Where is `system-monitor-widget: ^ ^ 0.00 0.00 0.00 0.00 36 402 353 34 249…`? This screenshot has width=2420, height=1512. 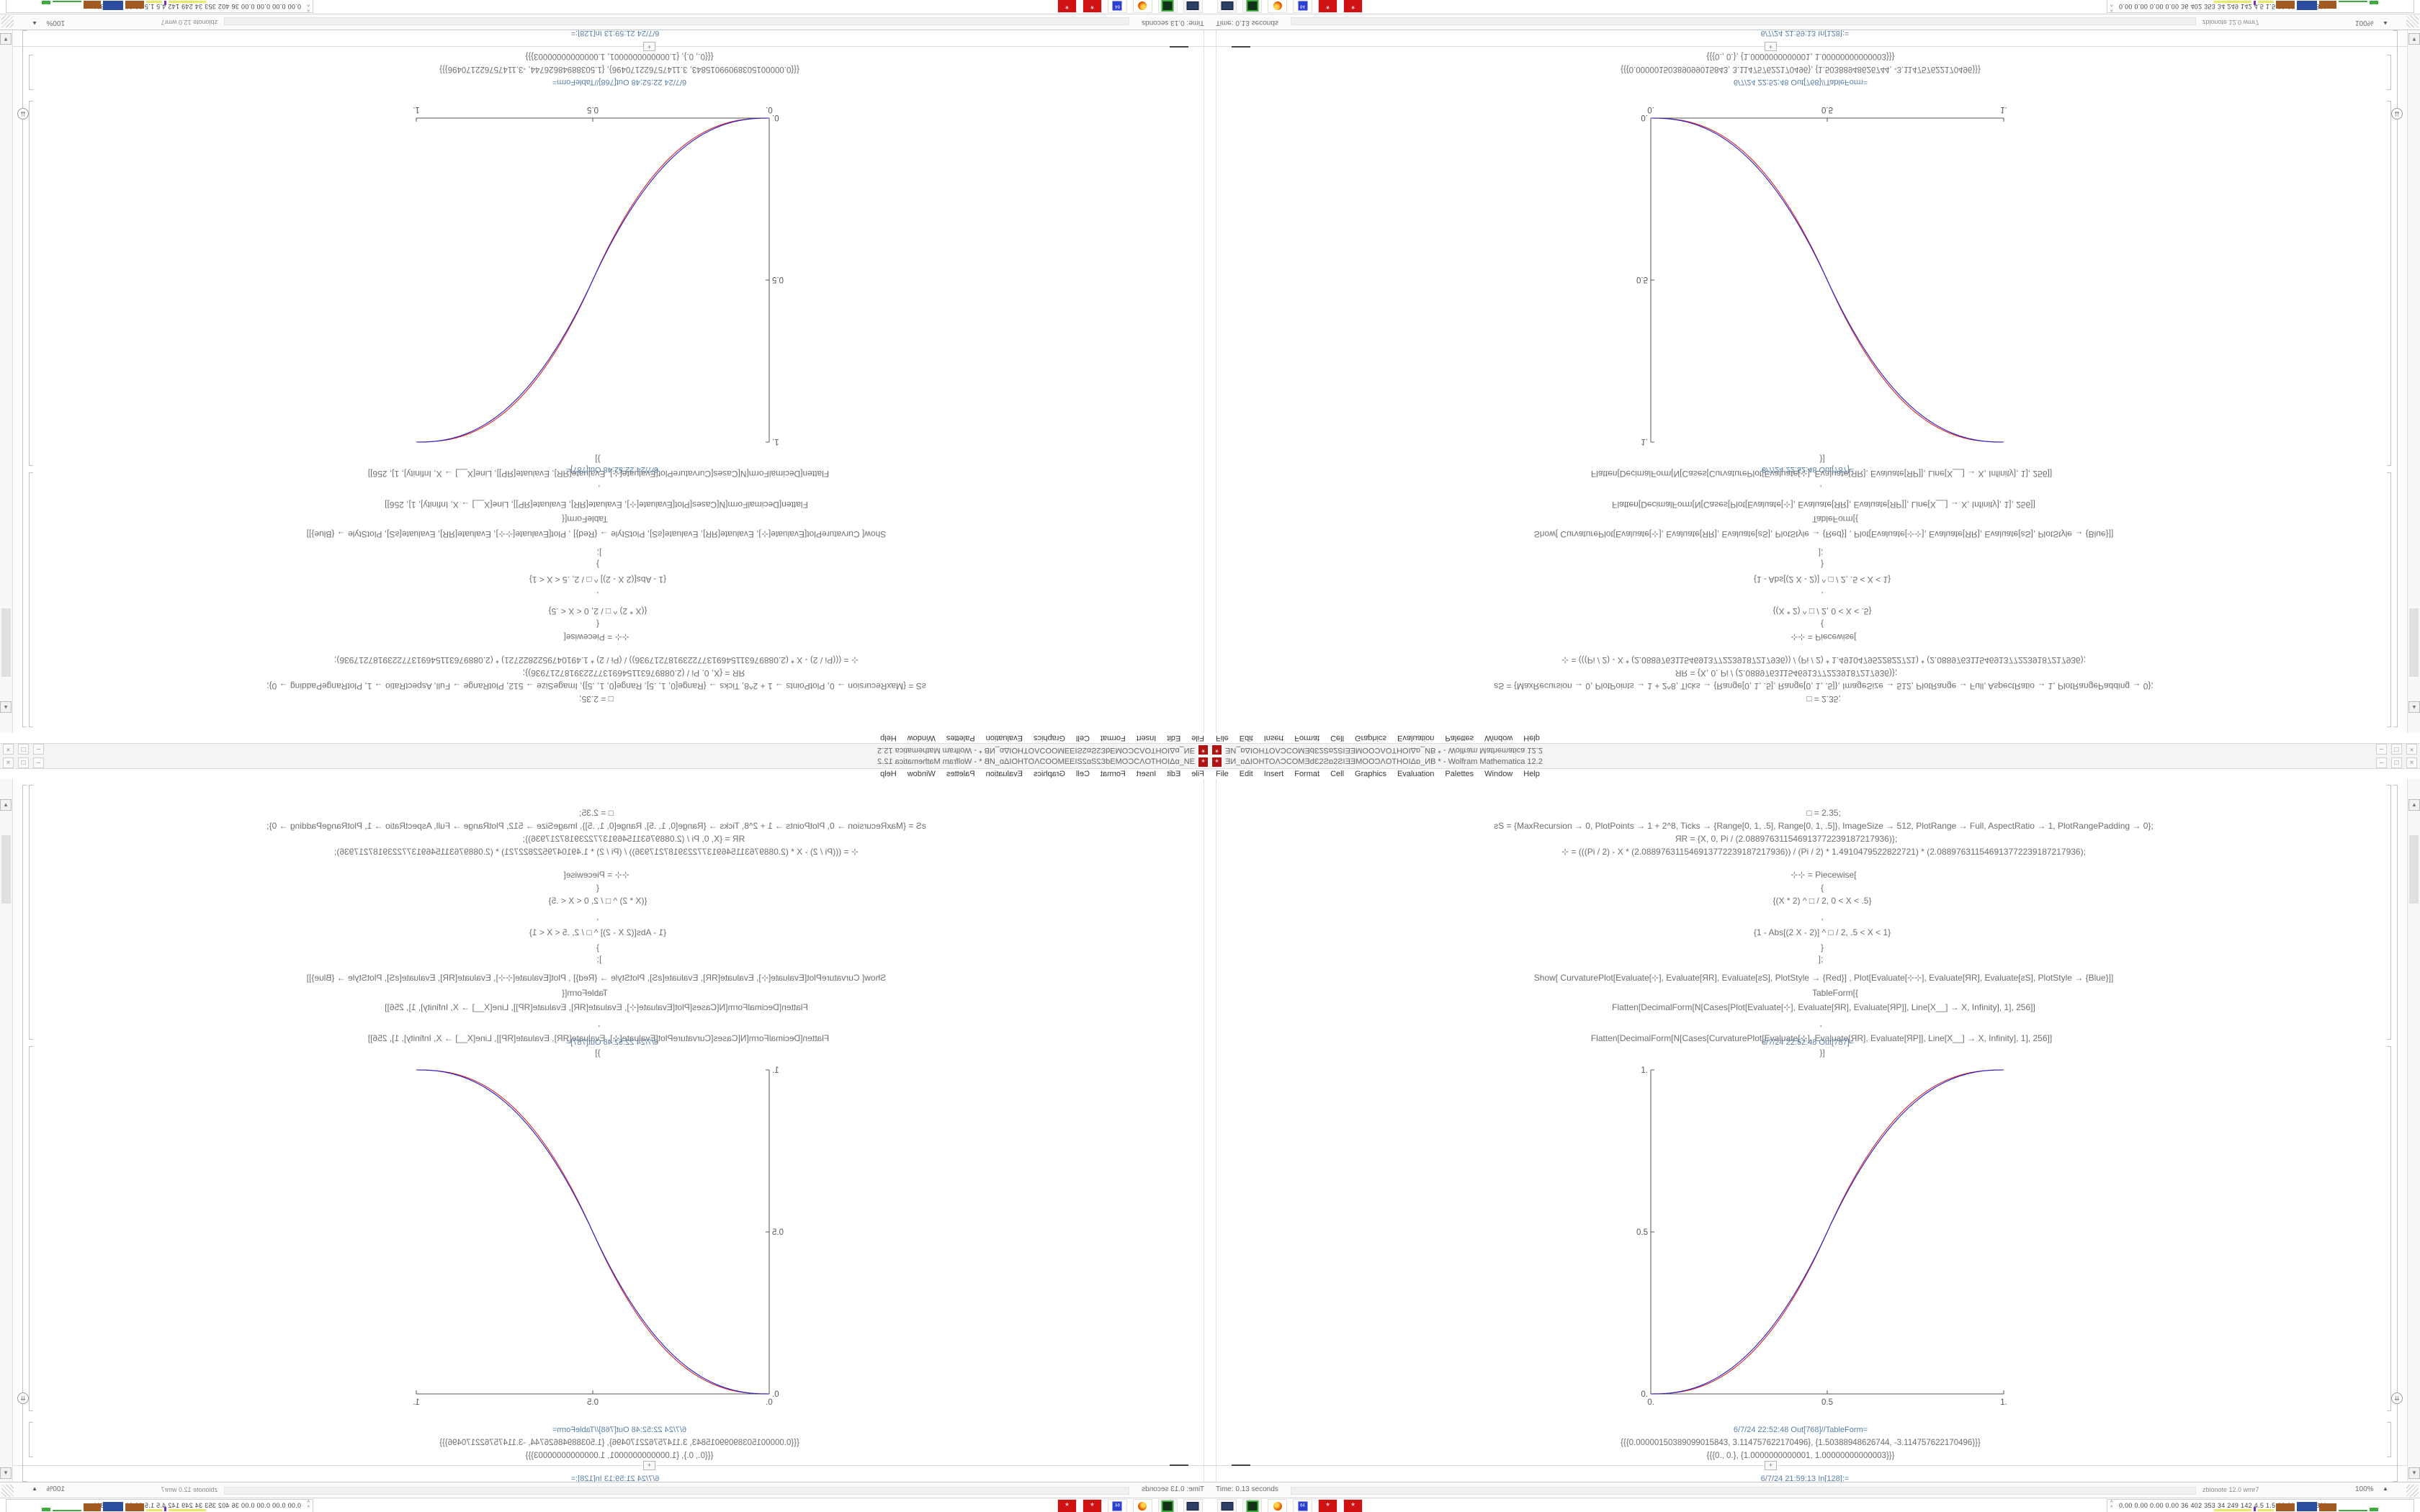
system-monitor-widget: ^ ^ 0.00 0.00 0.00 0.00 36 402 353 34 249… is located at coordinates (159, 6).